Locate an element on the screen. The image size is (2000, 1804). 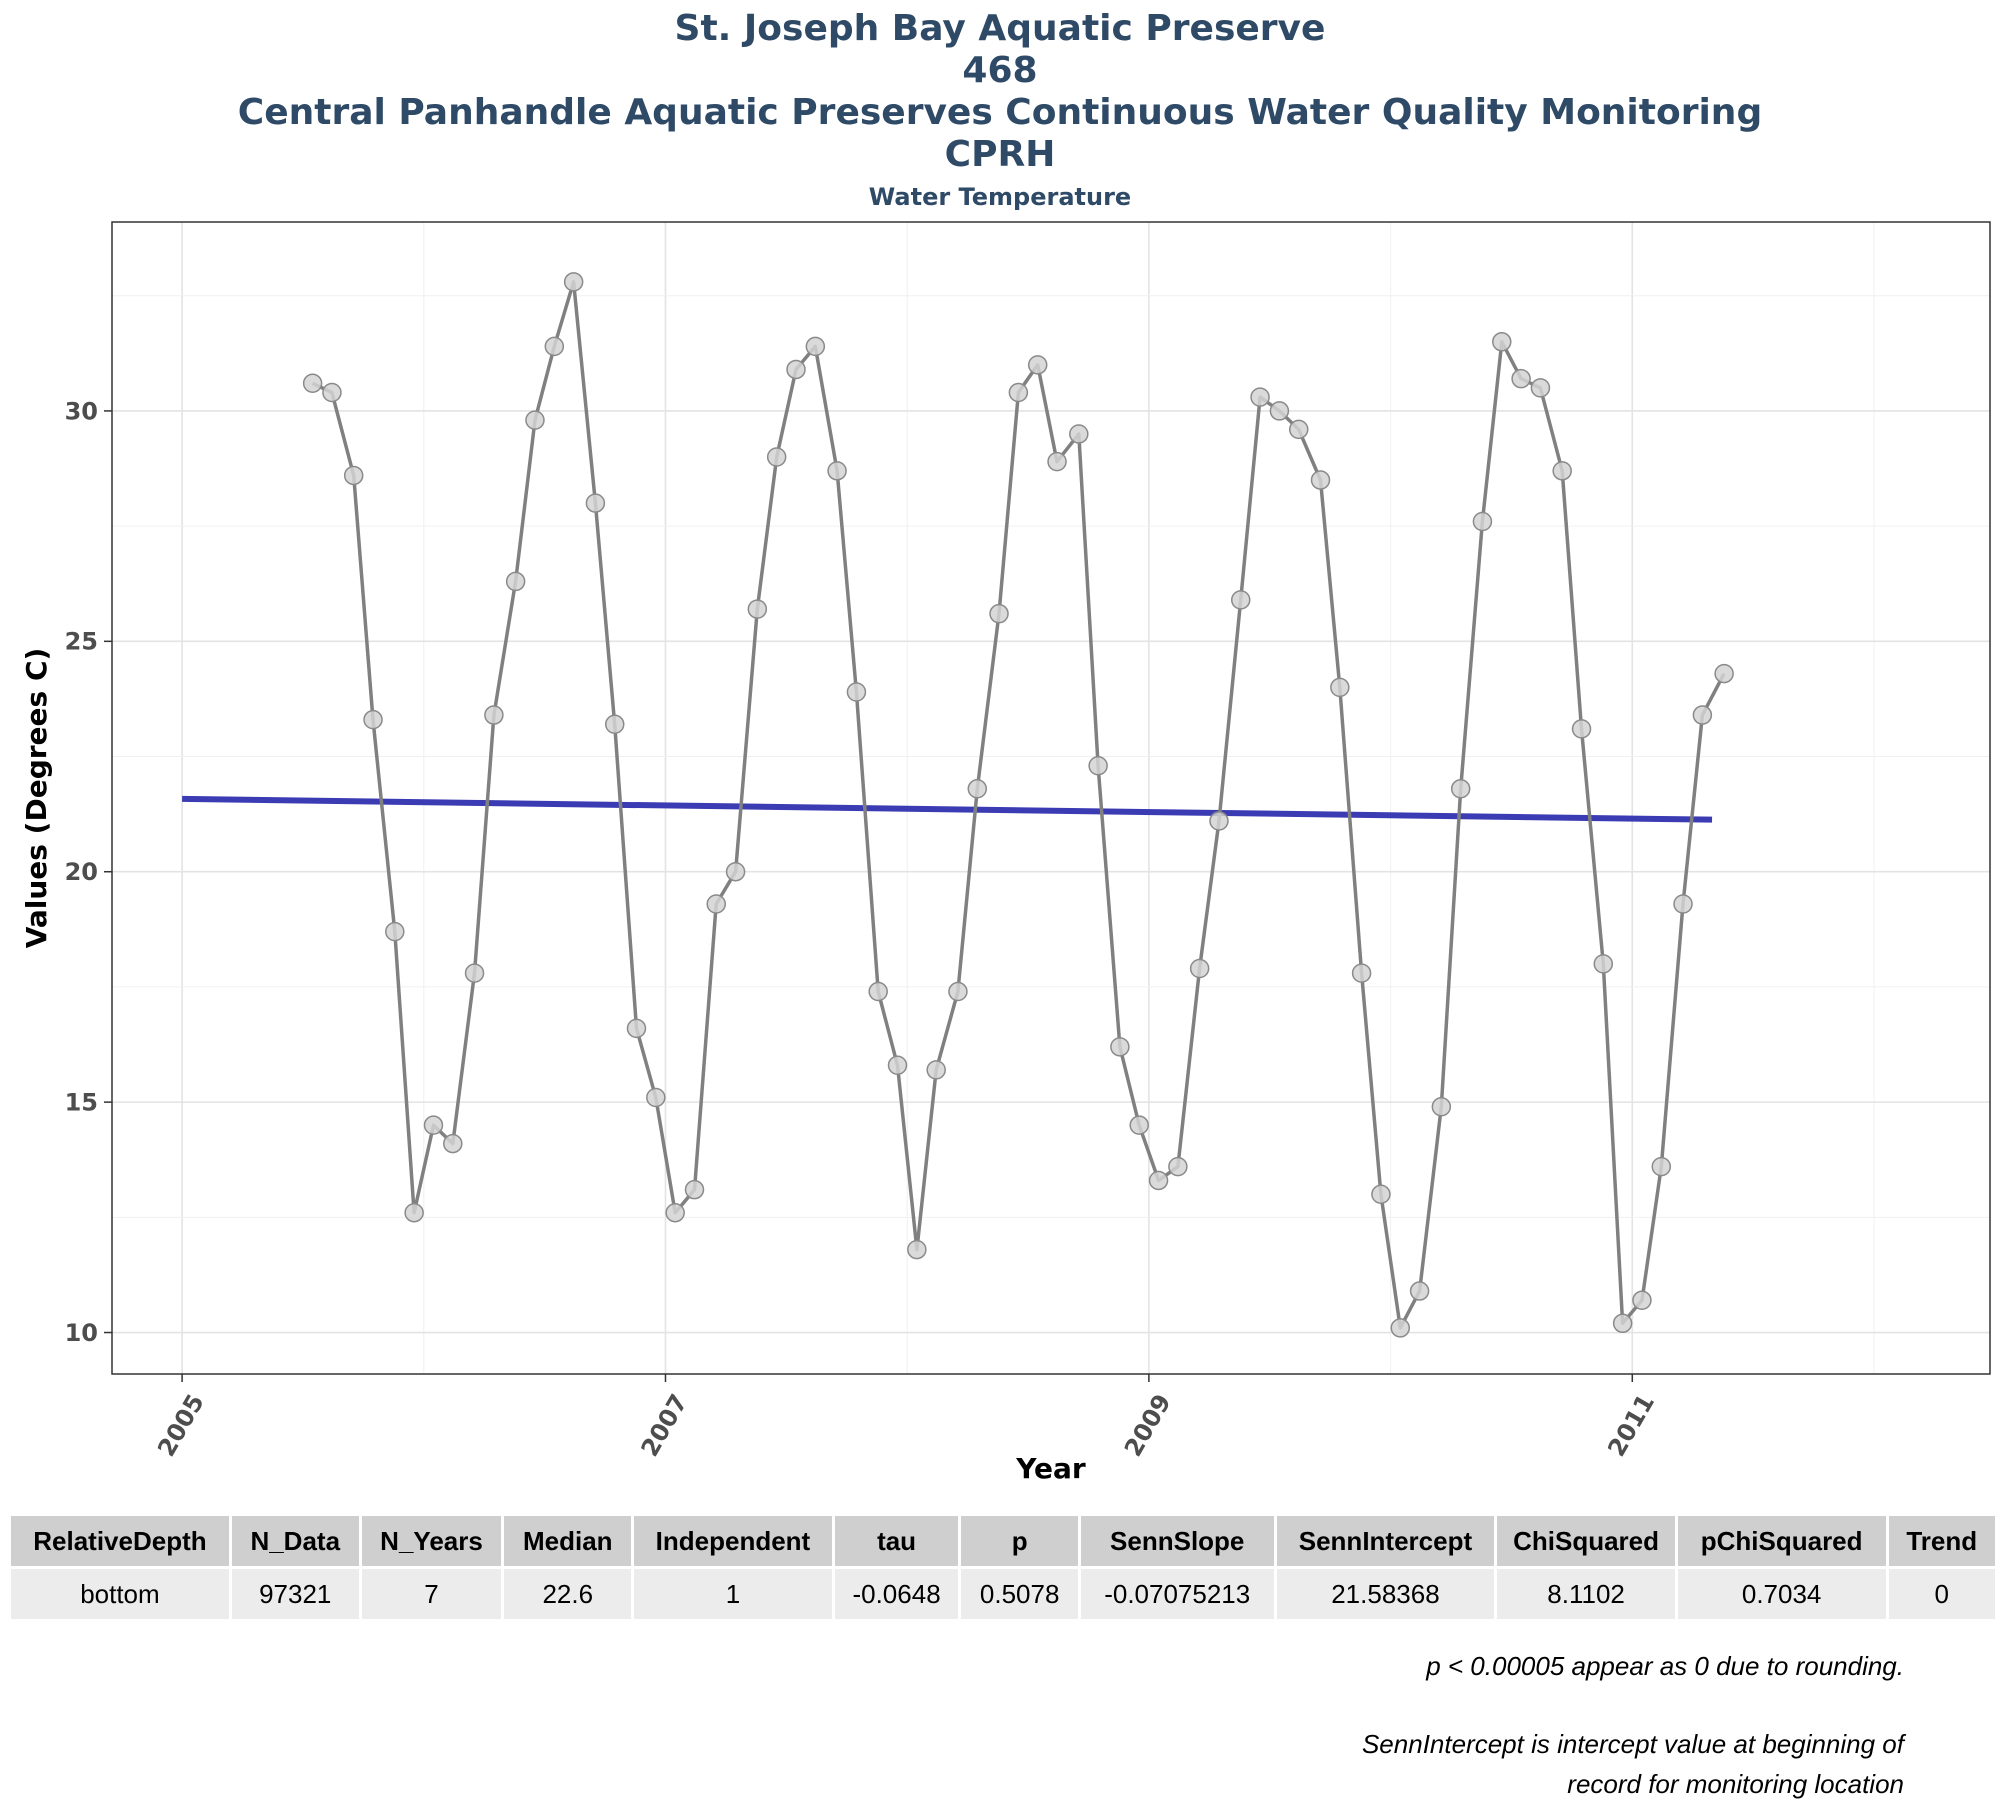
table-cell: 21.58368 is located at coordinates (1385, 1594).